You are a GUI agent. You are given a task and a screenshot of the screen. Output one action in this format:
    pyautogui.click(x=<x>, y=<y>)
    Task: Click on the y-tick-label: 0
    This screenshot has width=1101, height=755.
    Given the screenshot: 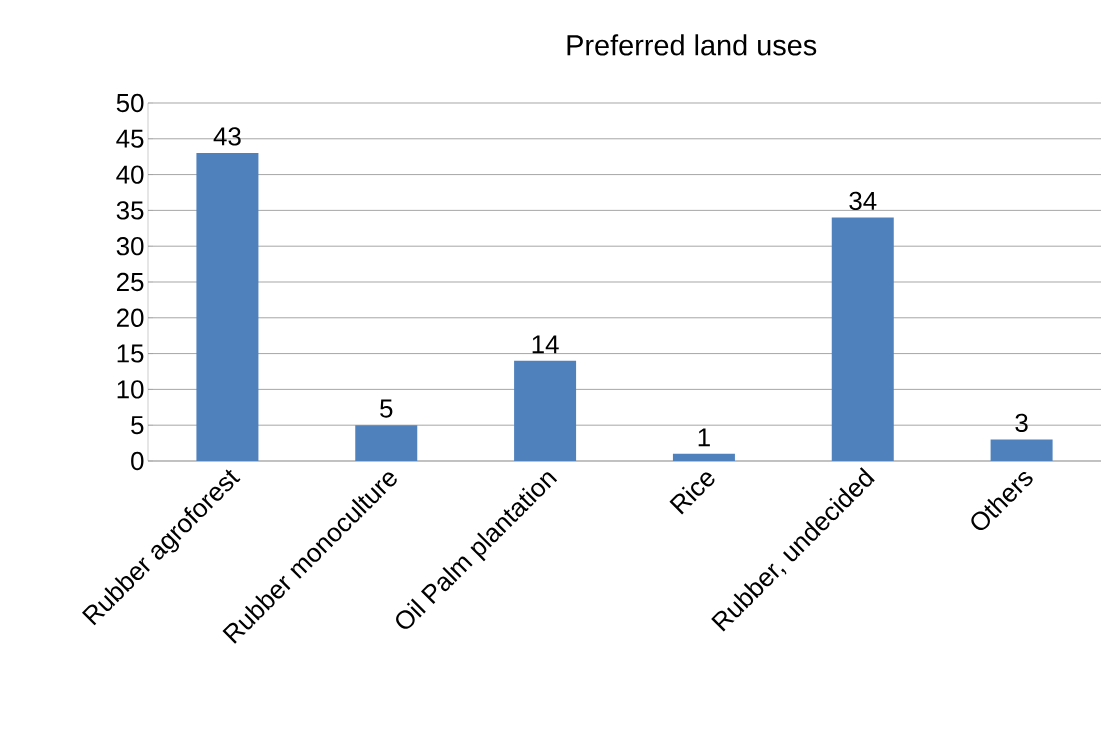 What is the action you would take?
    pyautogui.click(x=137, y=461)
    